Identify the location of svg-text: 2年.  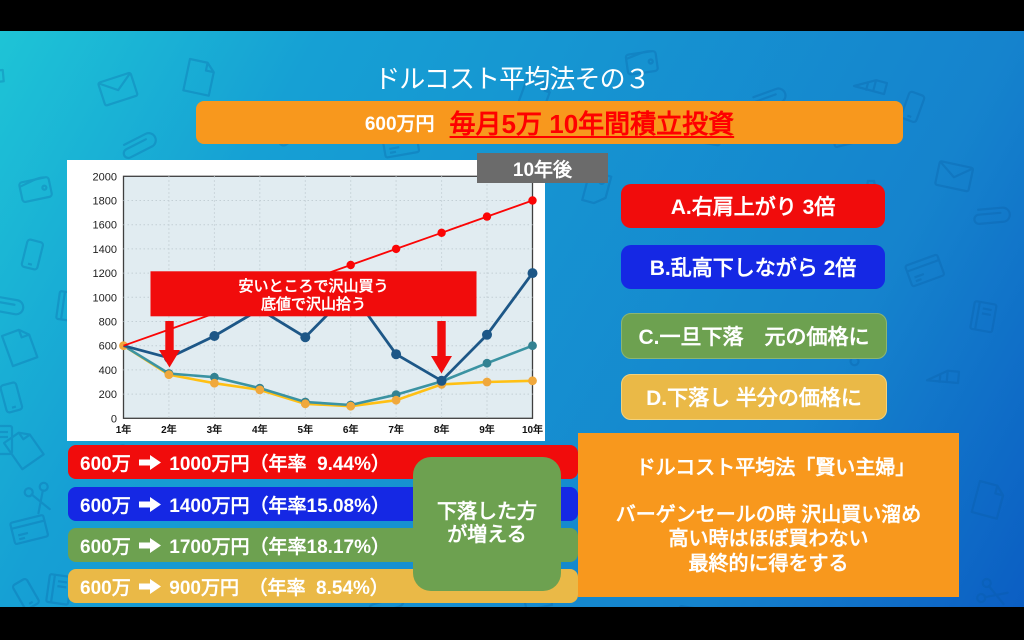
(169, 429).